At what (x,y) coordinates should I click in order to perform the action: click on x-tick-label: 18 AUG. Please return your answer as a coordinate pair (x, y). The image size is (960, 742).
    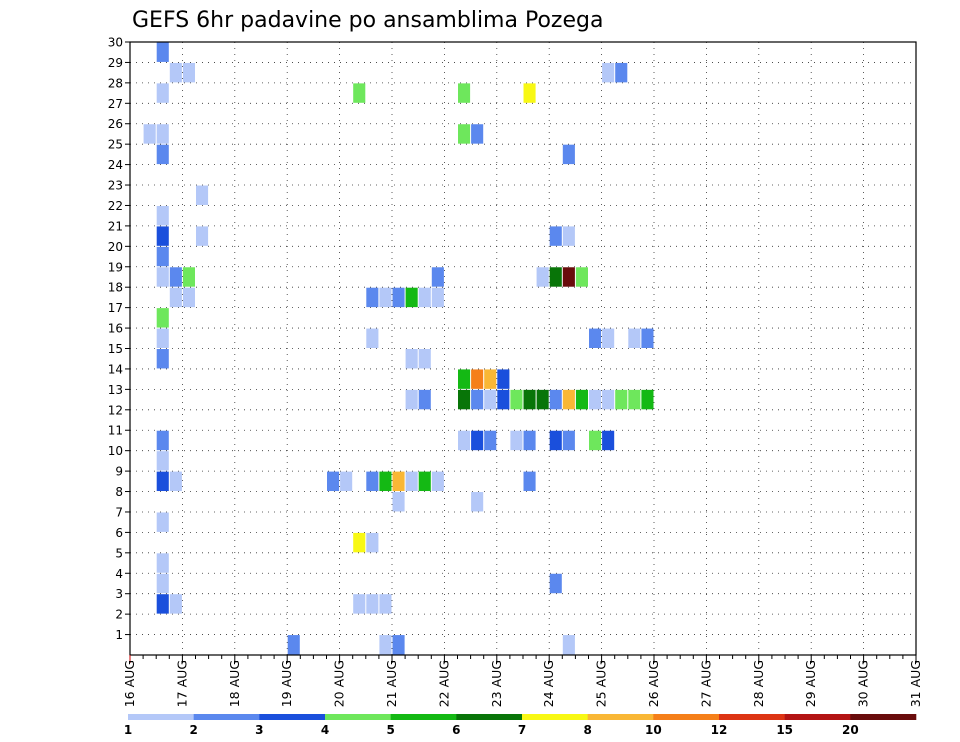
    Looking at the image, I should click on (234, 683).